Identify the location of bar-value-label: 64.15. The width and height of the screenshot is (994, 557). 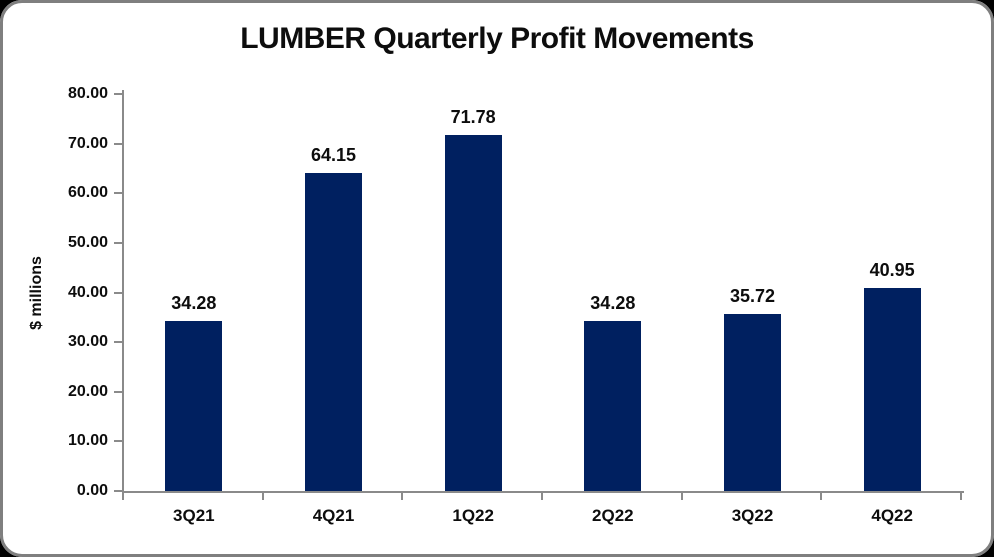
(333, 154).